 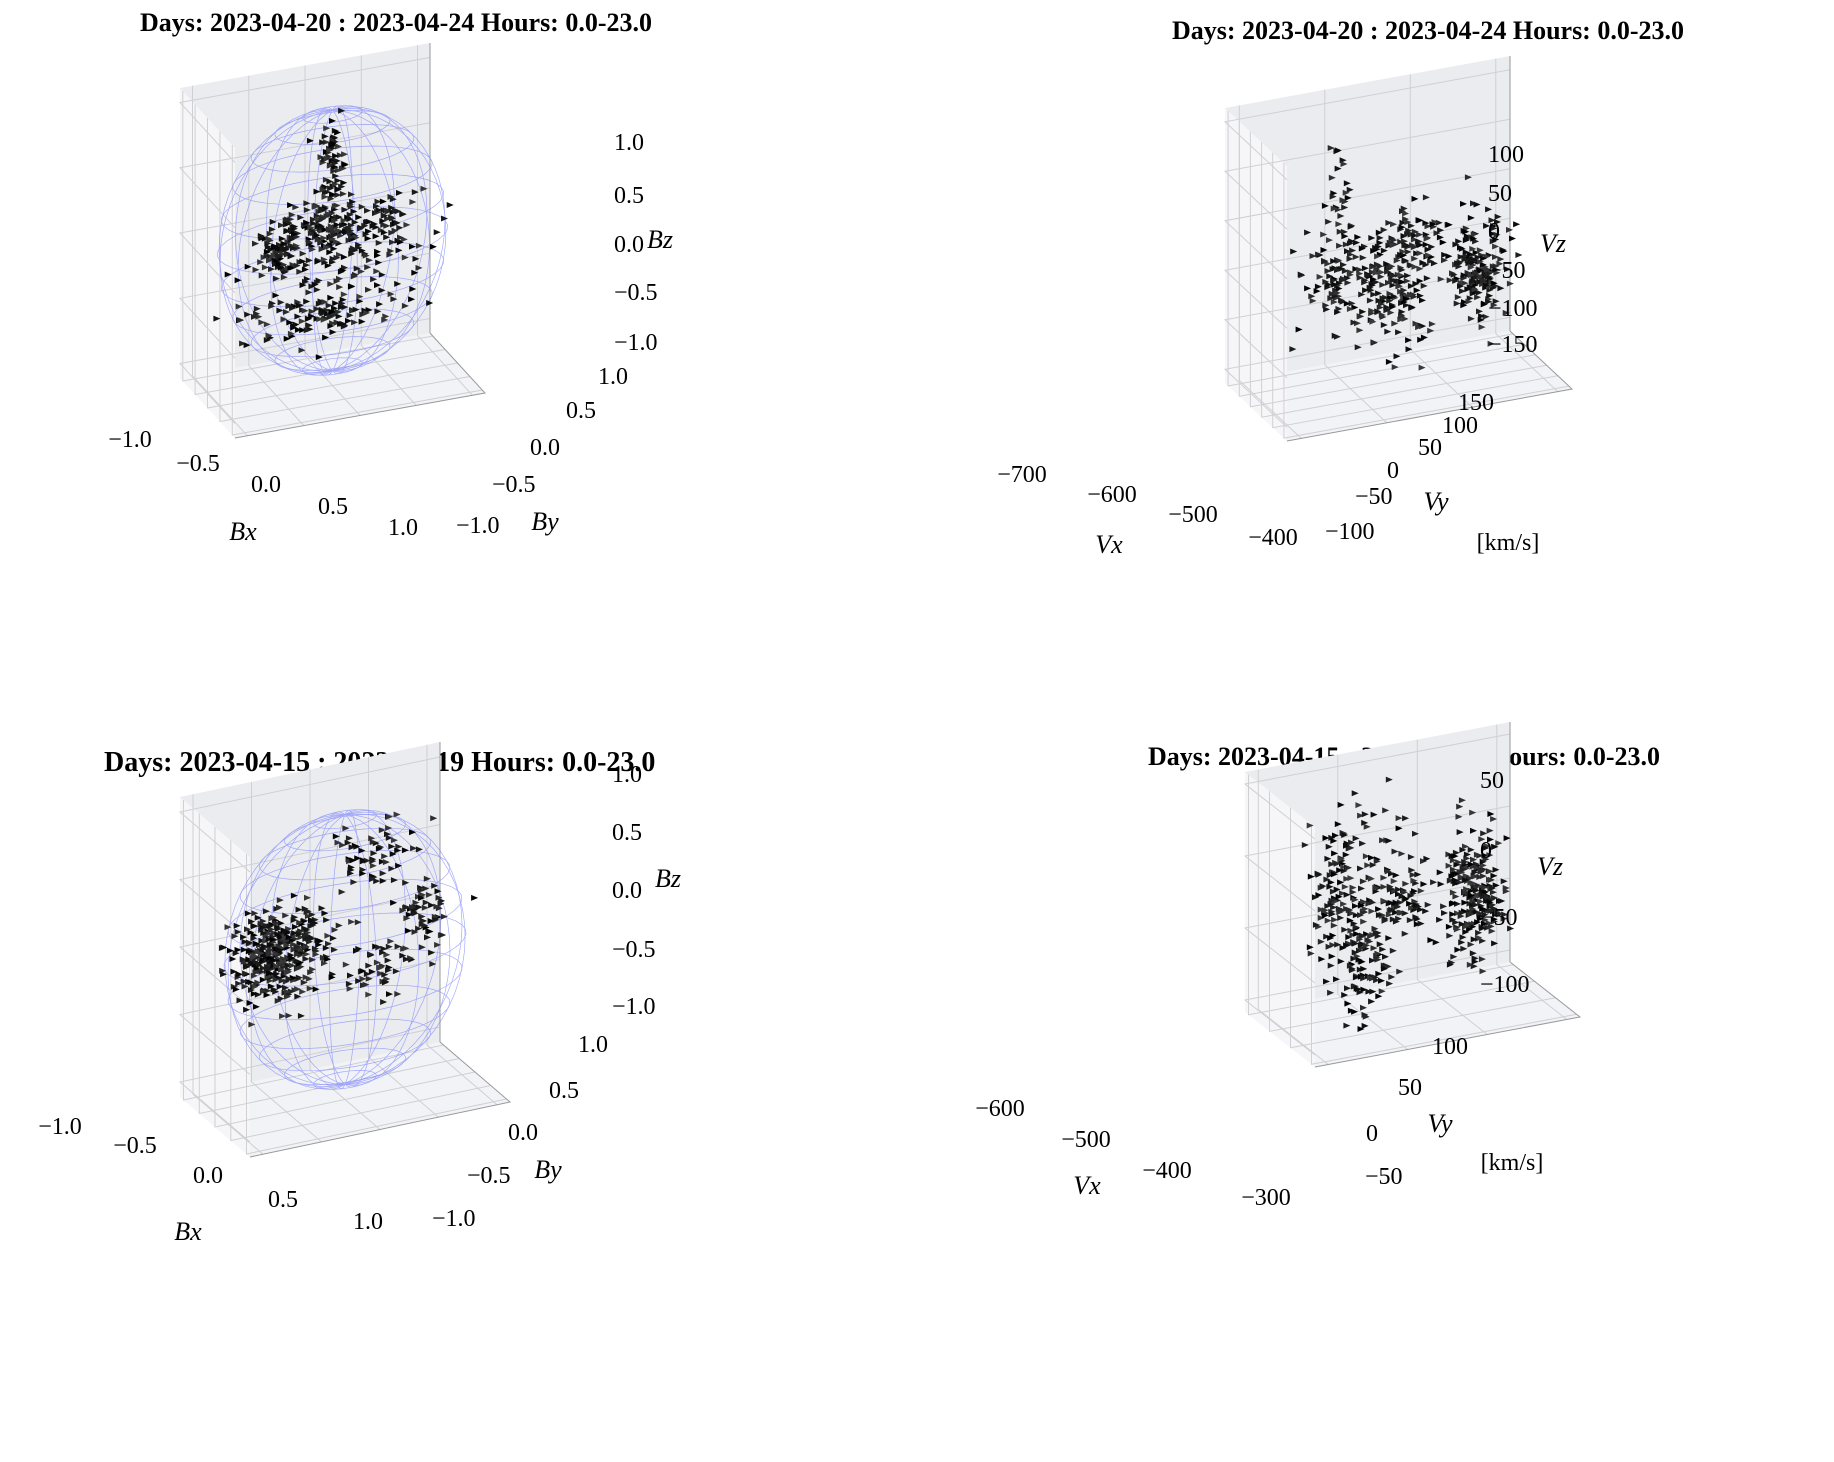 What do you see at coordinates (1384, 1177) in the screenshot?
I see `y-tick-label: −50` at bounding box center [1384, 1177].